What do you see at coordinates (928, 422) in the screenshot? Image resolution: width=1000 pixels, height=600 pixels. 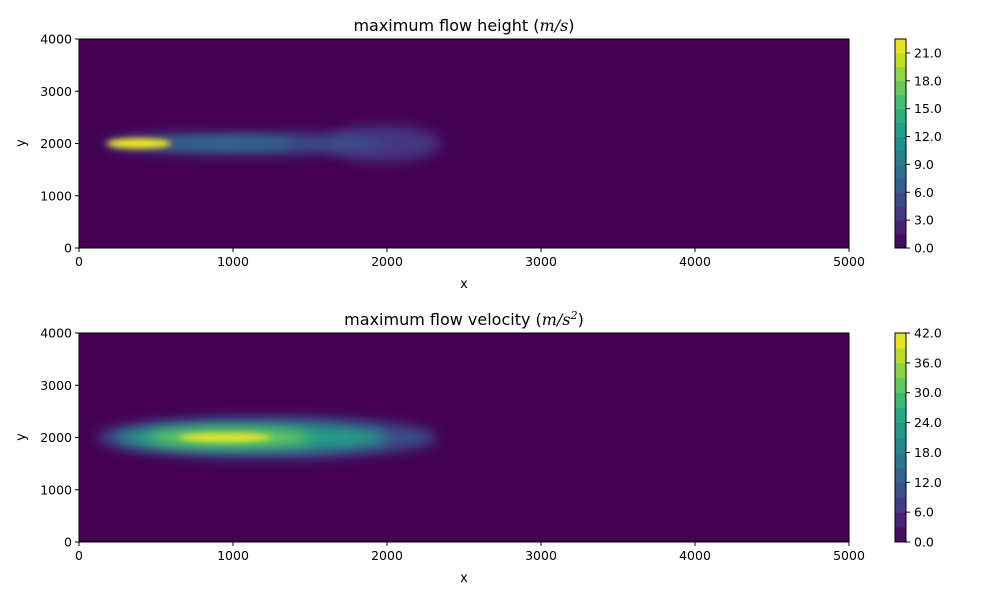 I see `colorbar-tick-label: 24.0` at bounding box center [928, 422].